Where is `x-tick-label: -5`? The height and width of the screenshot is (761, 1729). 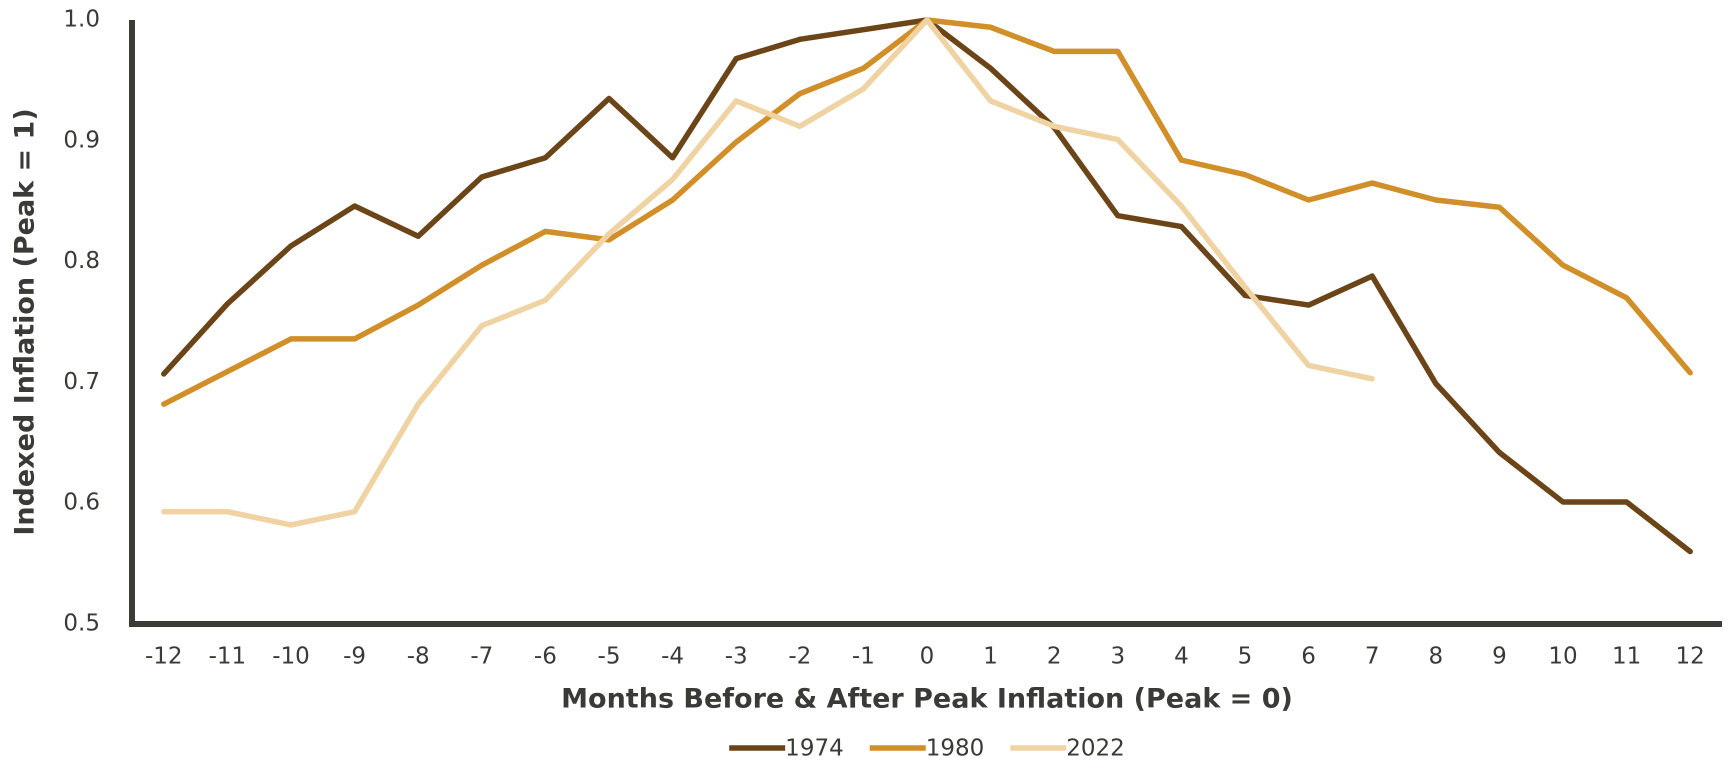
x-tick-label: -5 is located at coordinates (609, 657).